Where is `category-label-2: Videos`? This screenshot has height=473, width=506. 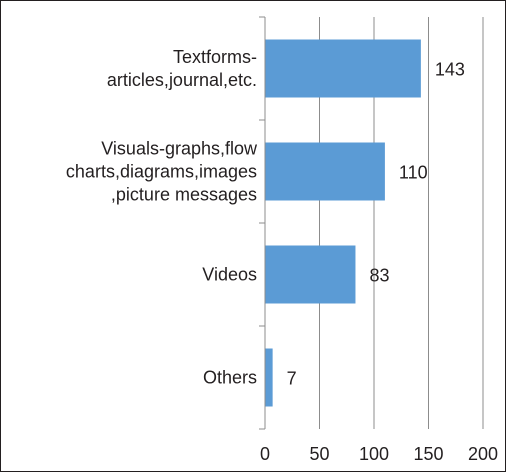
category-label-2: Videos is located at coordinates (229, 275).